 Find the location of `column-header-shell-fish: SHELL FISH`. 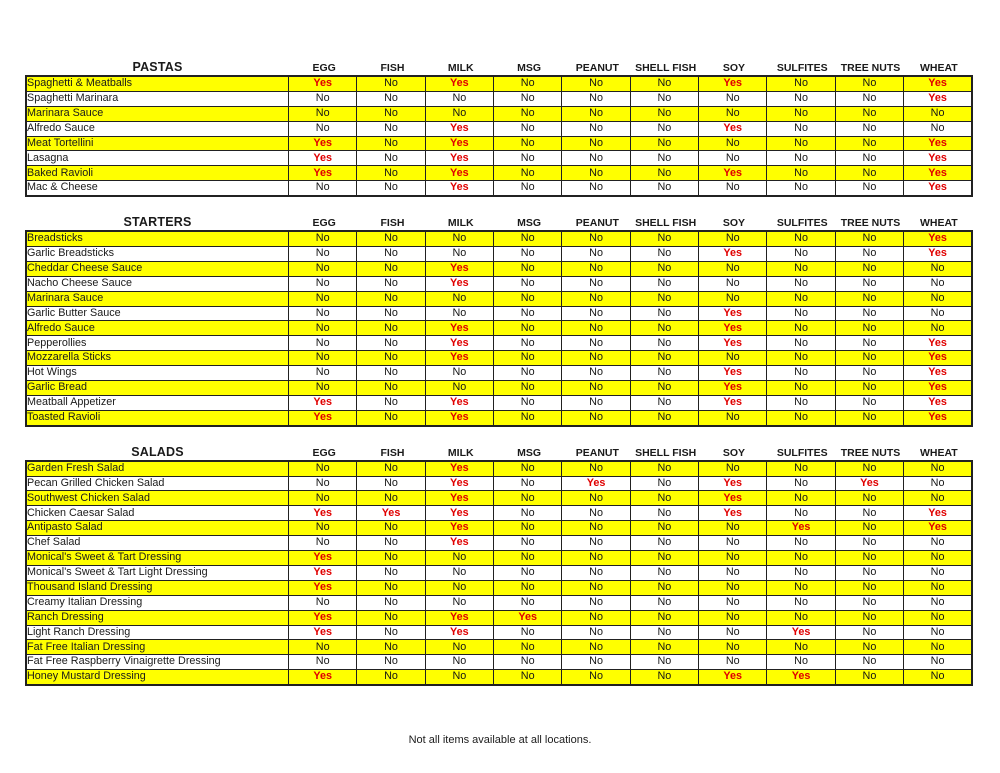

column-header-shell-fish: SHELL FISH is located at coordinates (666, 68).